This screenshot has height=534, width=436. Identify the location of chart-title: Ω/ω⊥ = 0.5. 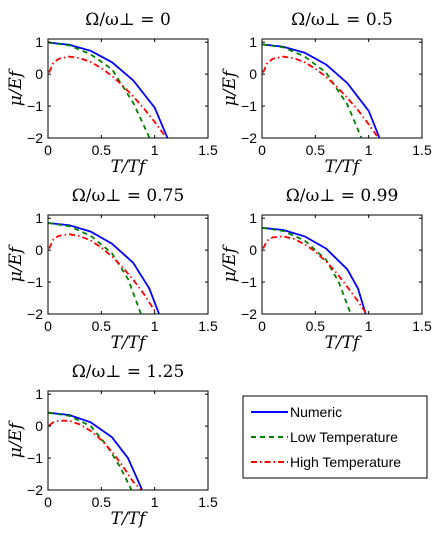
(342, 20).